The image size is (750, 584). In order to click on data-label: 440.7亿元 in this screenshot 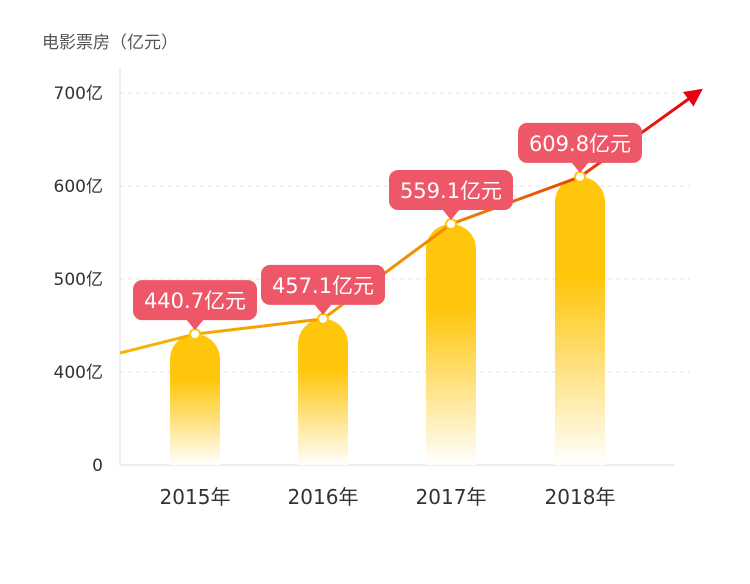, I will do `click(195, 301)`.